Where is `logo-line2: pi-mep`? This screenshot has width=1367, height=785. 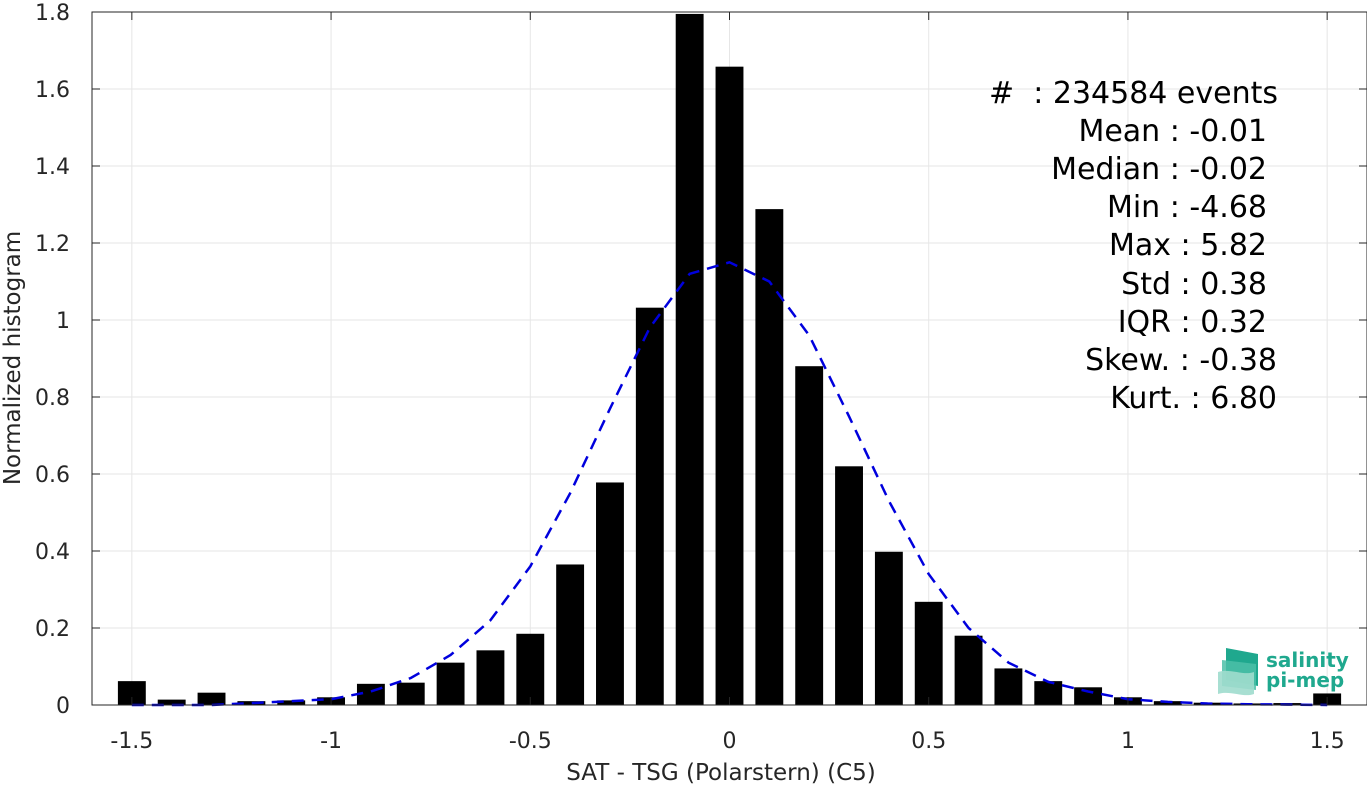 logo-line2: pi-mep is located at coordinates (1305, 680).